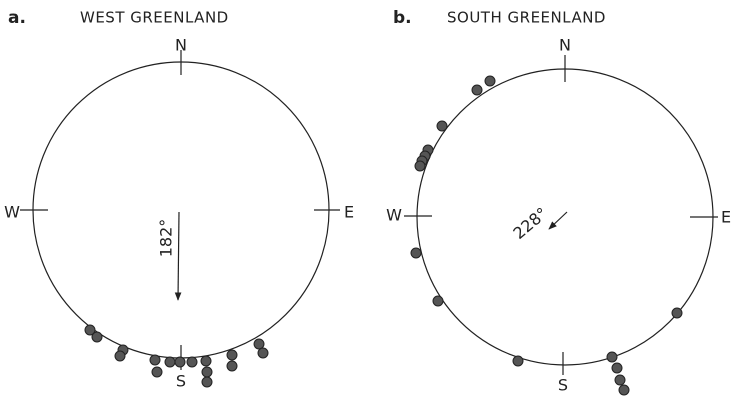 This screenshot has height=400, width=733. I want to click on mean-direction: 182°, so click(166, 238).